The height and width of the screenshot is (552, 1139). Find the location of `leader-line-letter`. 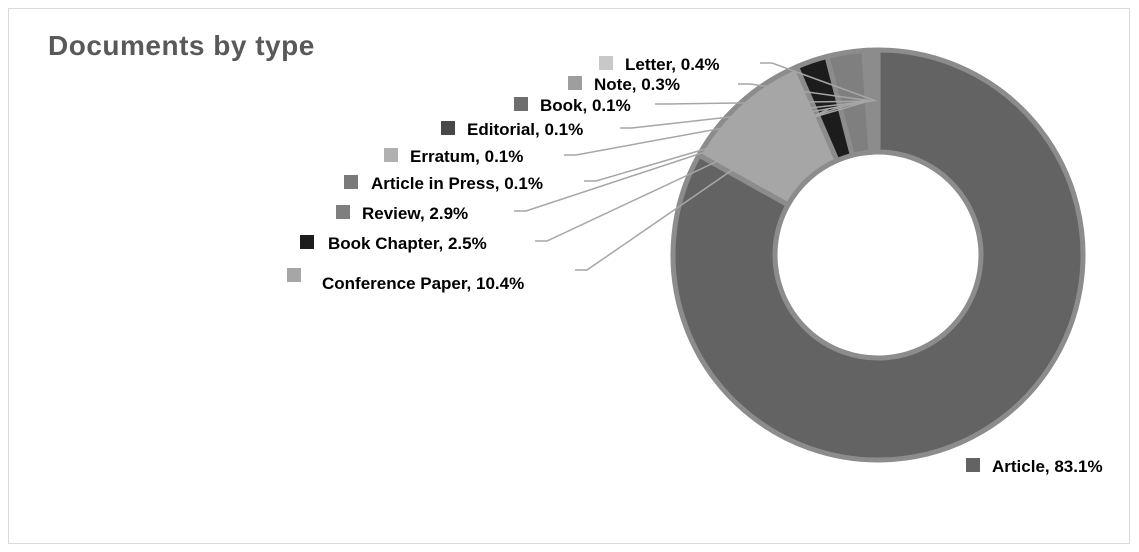

leader-line-letter is located at coordinates (818, 82).